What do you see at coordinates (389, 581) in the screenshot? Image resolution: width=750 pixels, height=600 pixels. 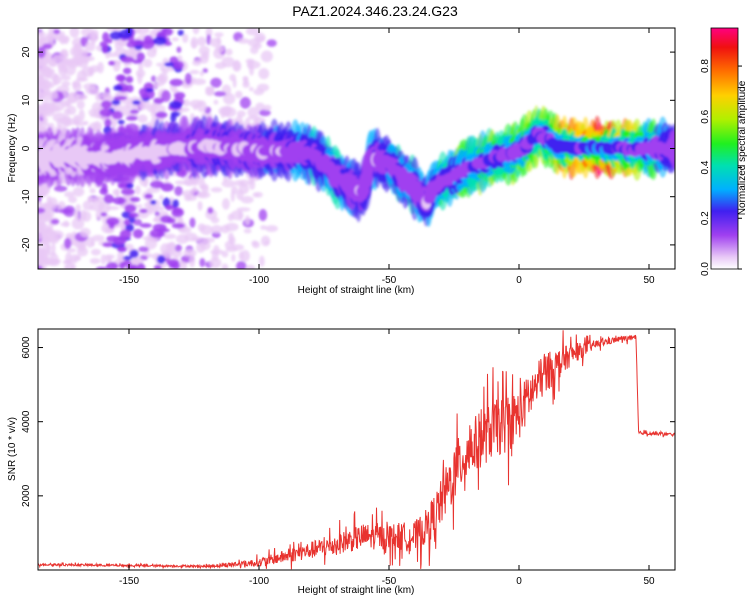 I see `x-tick-label: -50` at bounding box center [389, 581].